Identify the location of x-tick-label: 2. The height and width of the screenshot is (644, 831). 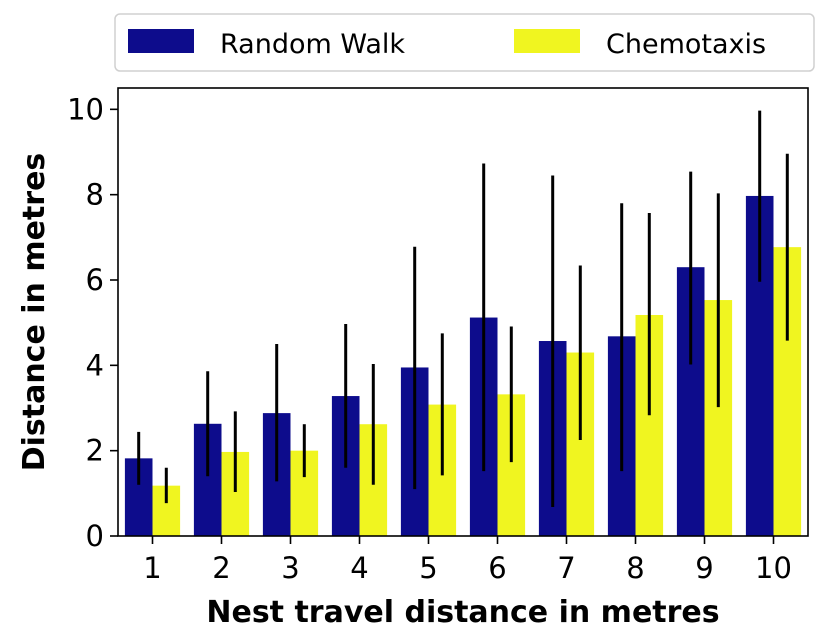
(221, 568).